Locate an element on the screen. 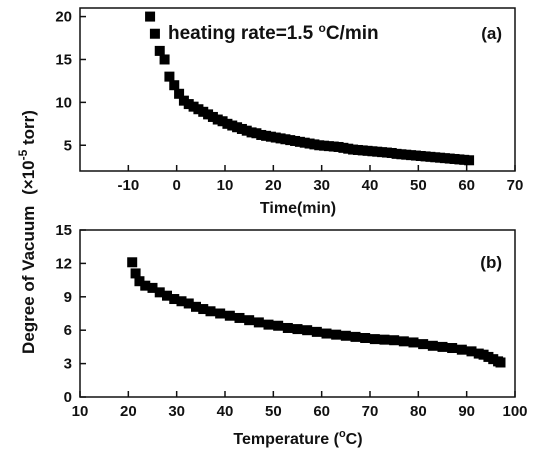 This screenshot has height=455, width=550. panel-a-annotation-sup: o is located at coordinates (321, 28).